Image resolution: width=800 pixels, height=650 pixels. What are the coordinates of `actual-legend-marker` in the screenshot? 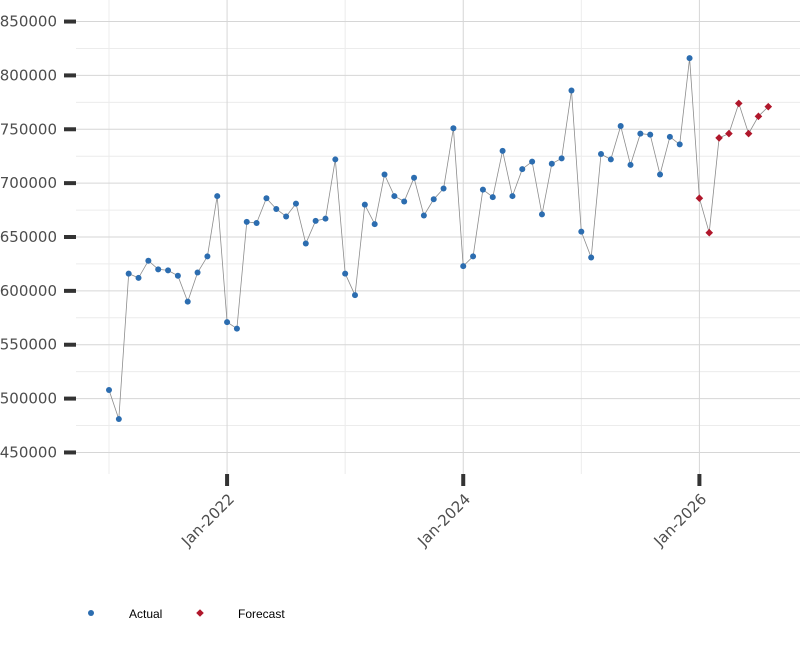 It's located at (91, 613).